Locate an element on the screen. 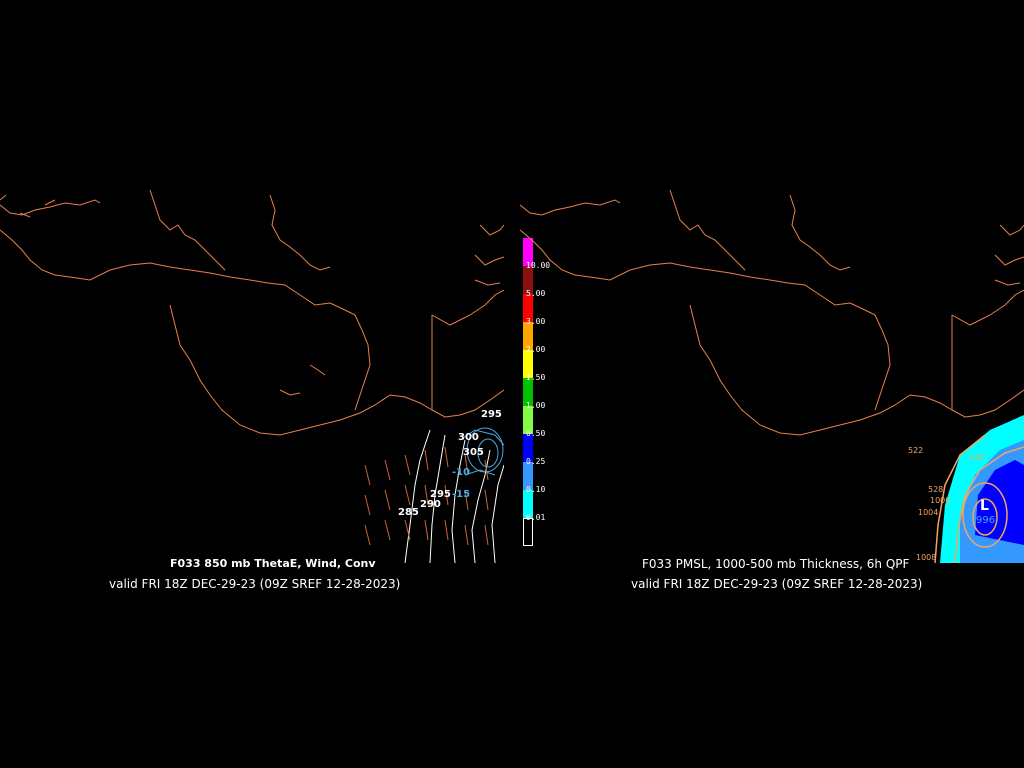  pmsl-contours is located at coordinates (979, 498).